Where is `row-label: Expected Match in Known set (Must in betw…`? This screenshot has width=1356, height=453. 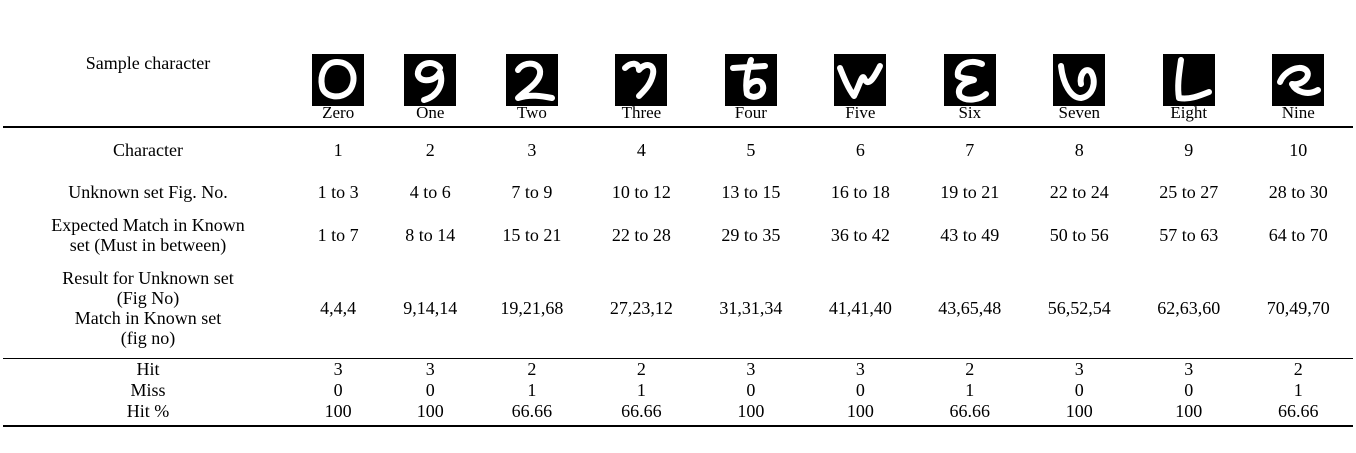 row-label: Expected Match in Known set (Must in betw… is located at coordinates (148, 235).